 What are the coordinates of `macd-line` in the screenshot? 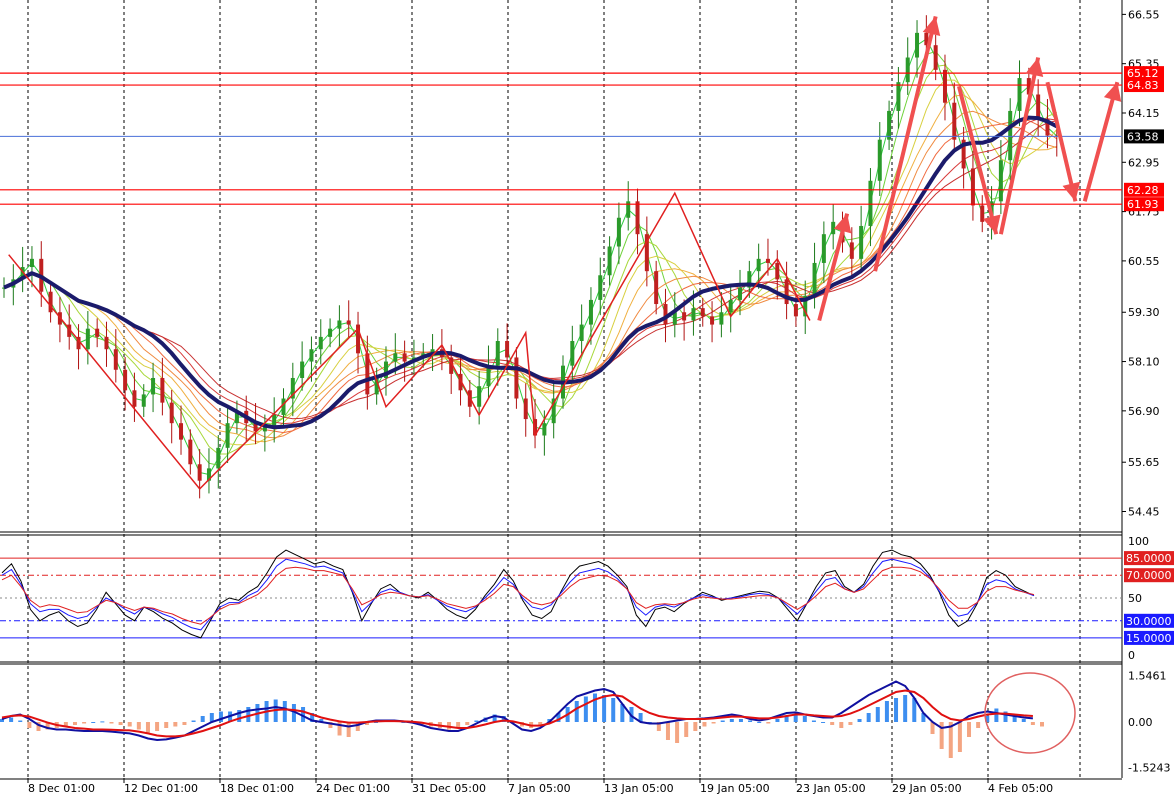 It's located at (517, 711).